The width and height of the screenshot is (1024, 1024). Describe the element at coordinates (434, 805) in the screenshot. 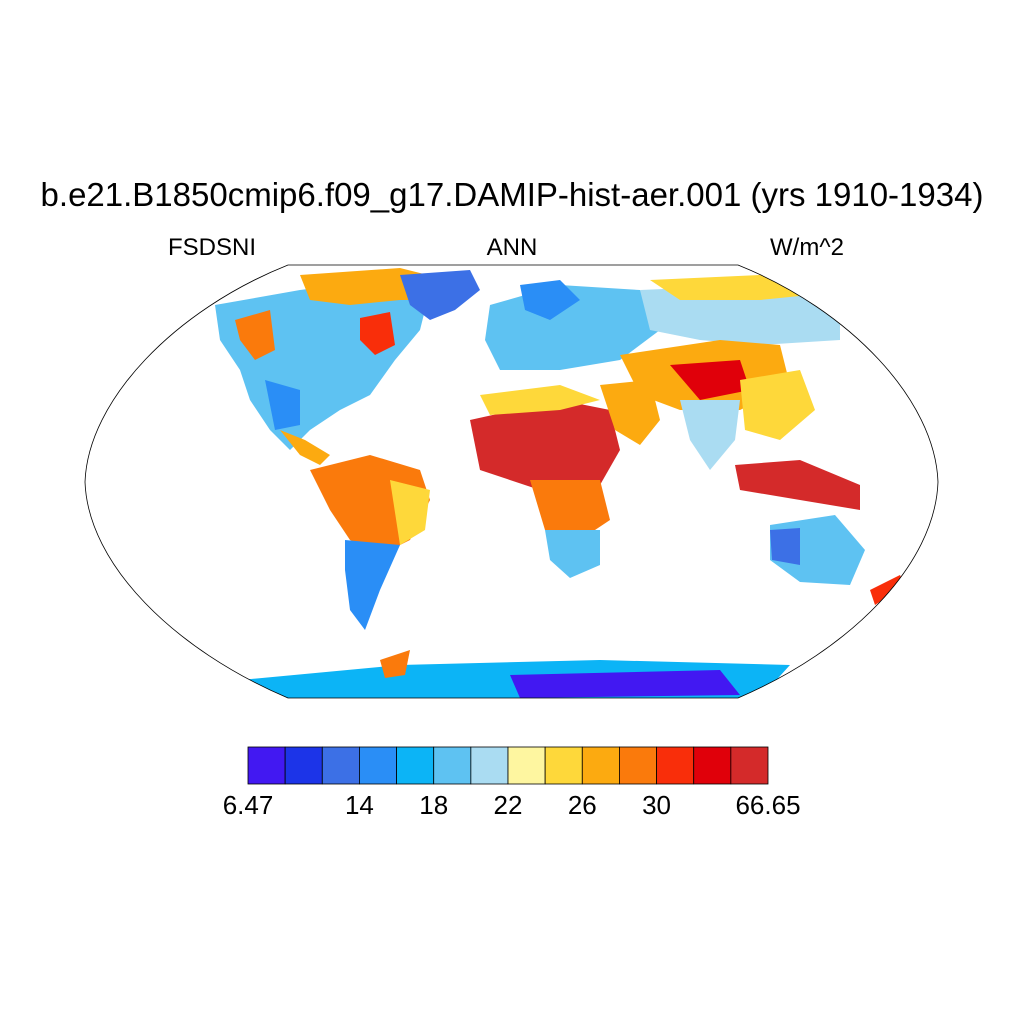

I see `colorbar-tick-label: 18` at that location.